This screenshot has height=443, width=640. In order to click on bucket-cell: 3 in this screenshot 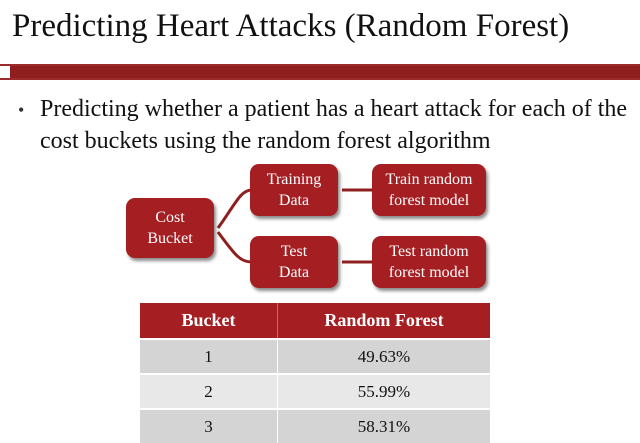, I will do `click(209, 425)`.